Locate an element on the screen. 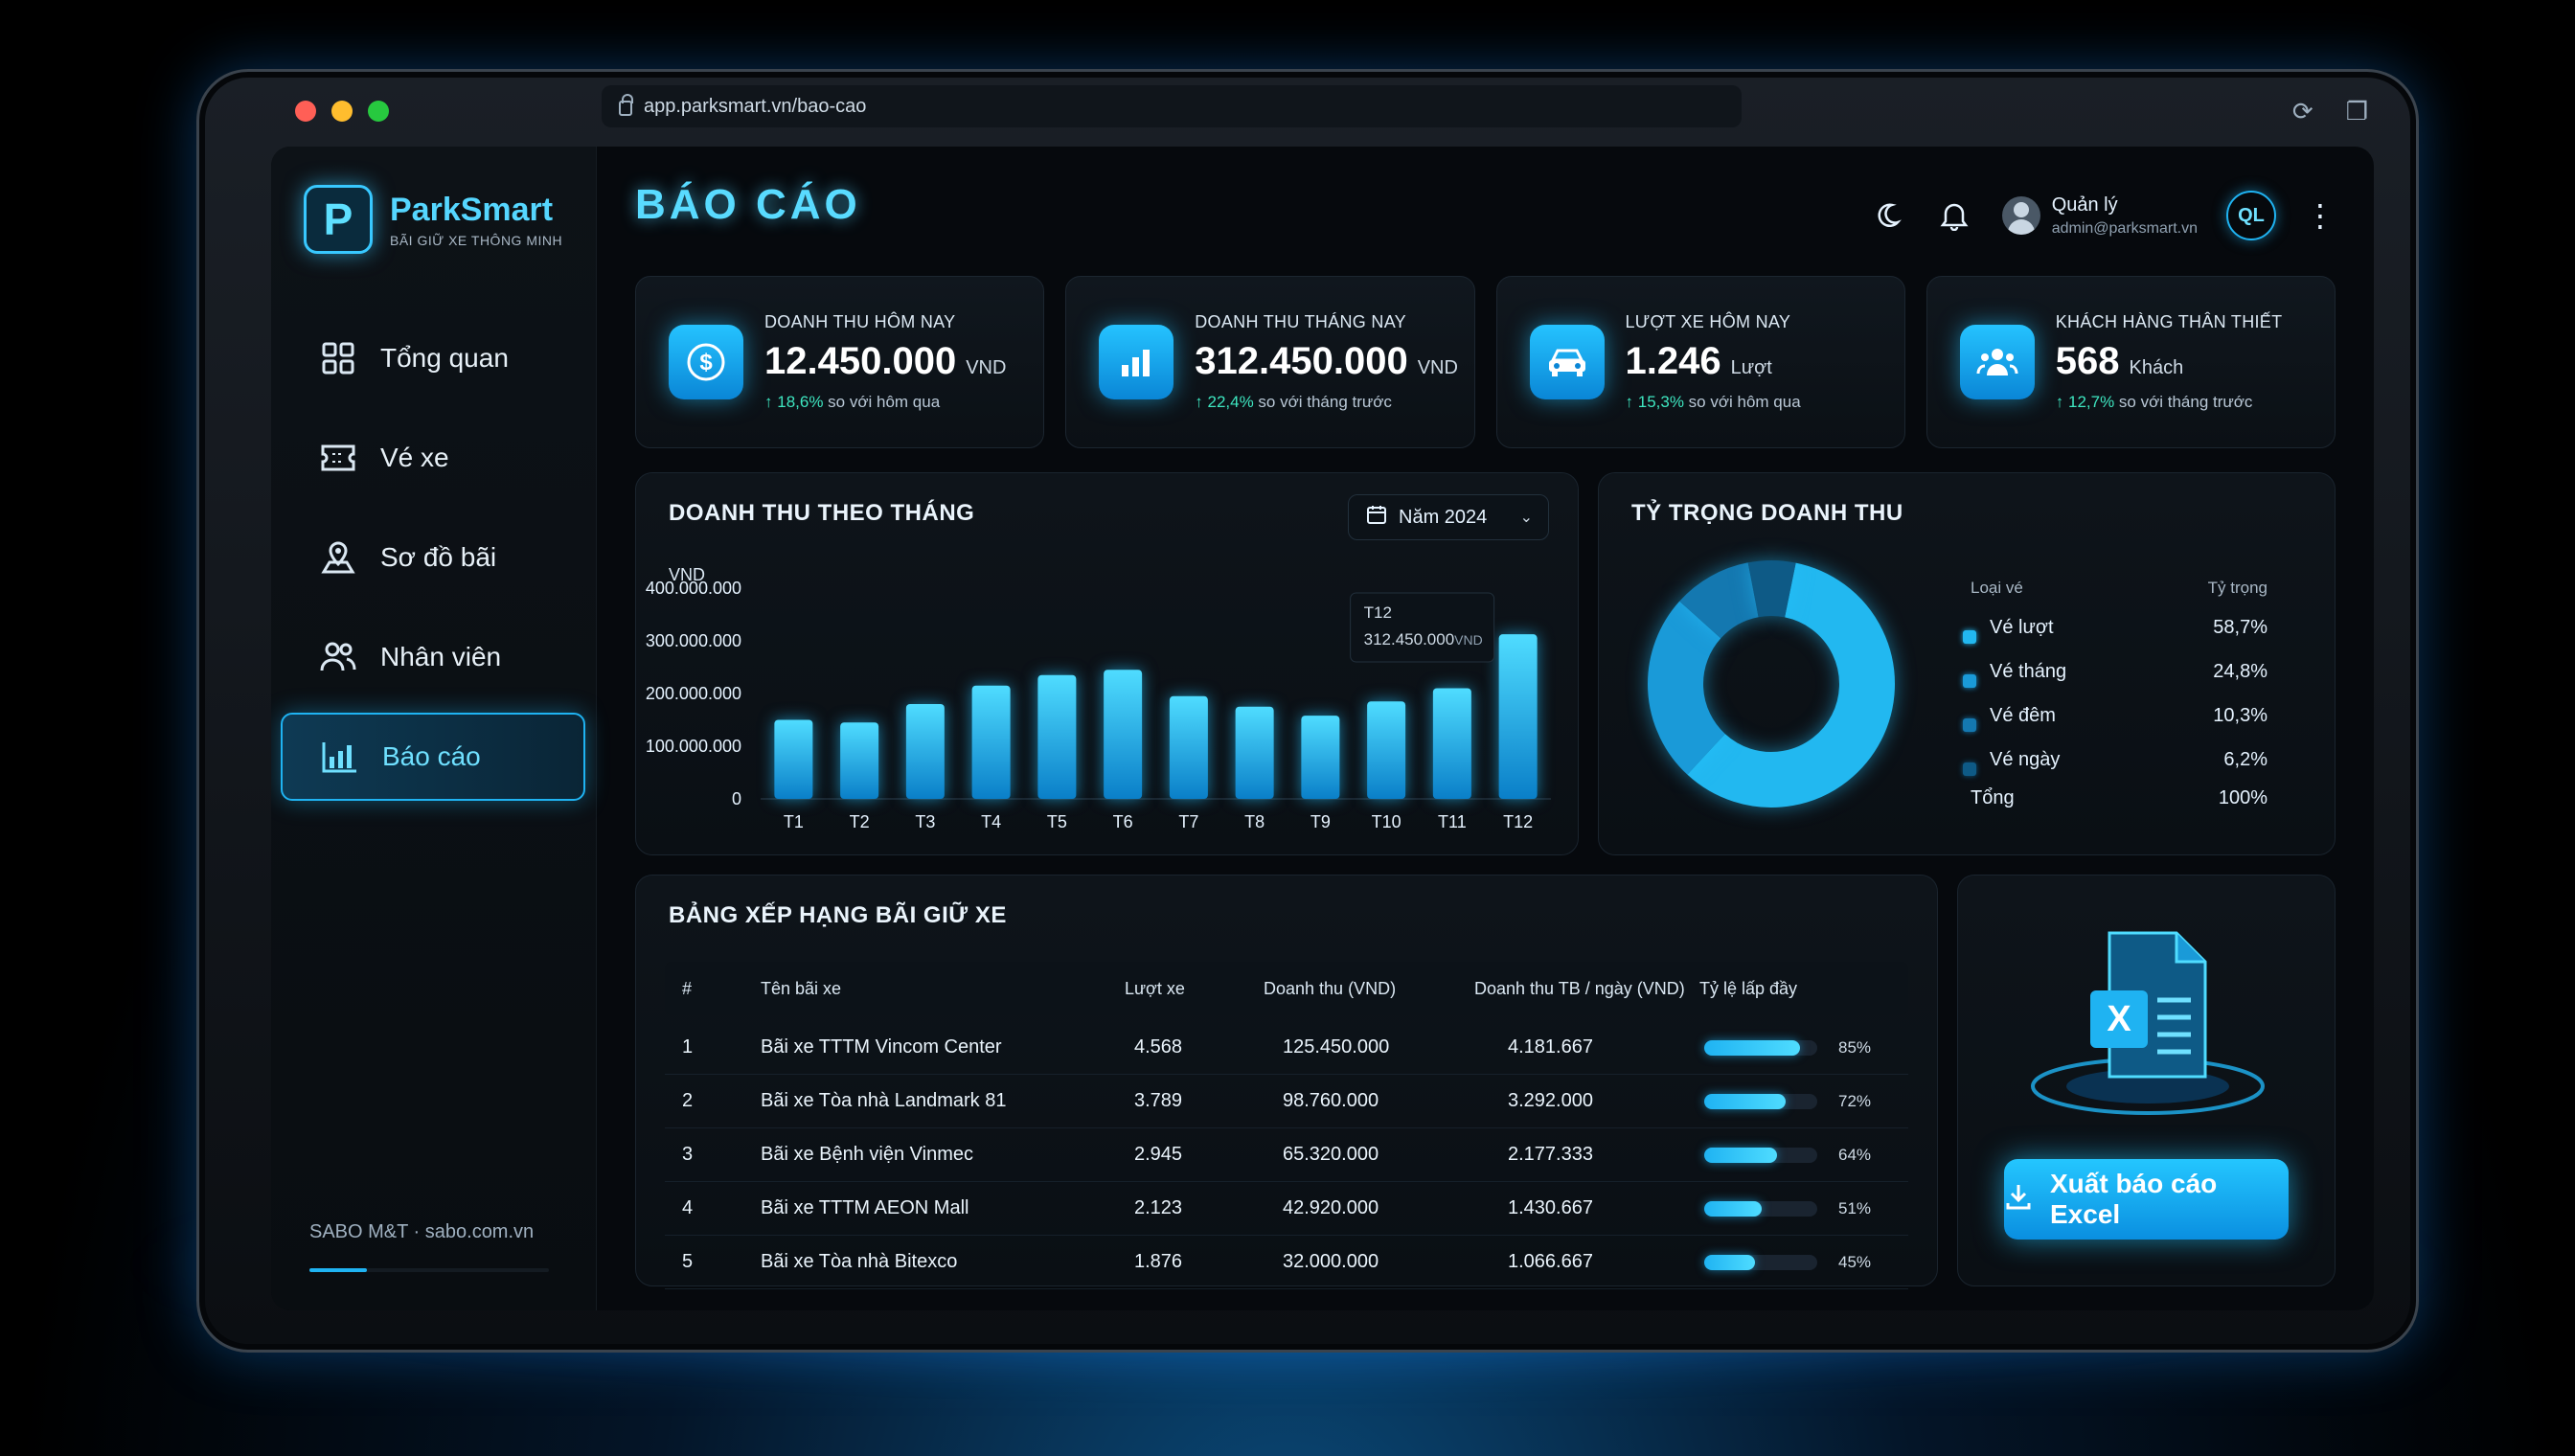 The width and height of the screenshot is (2575, 1456). sidebar-item-parking-map: Sơ đồ bãi is located at coordinates (433, 557).